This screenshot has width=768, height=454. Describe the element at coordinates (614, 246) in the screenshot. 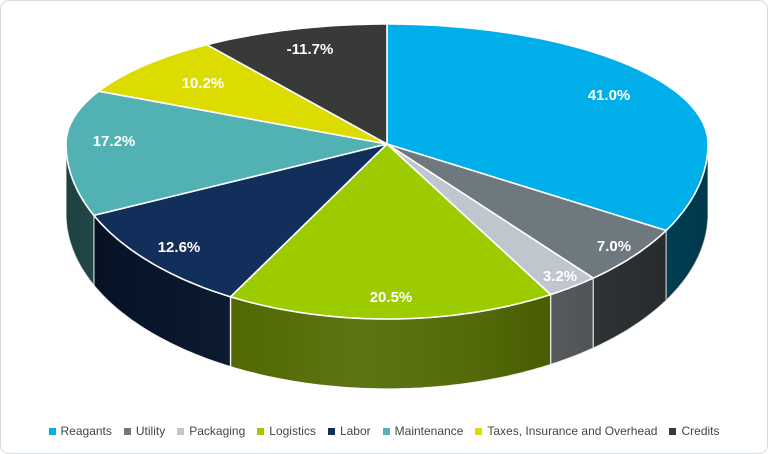

I see `slice-label-utility: 7.0%` at that location.